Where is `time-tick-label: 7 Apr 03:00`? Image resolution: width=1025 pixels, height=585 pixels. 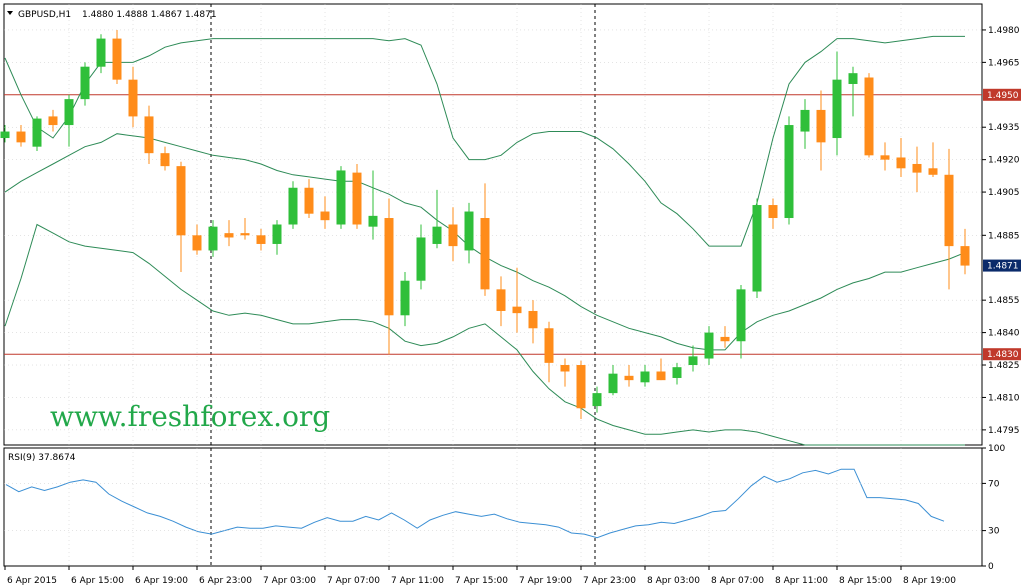 time-tick-label: 7 Apr 03:00 is located at coordinates (289, 580).